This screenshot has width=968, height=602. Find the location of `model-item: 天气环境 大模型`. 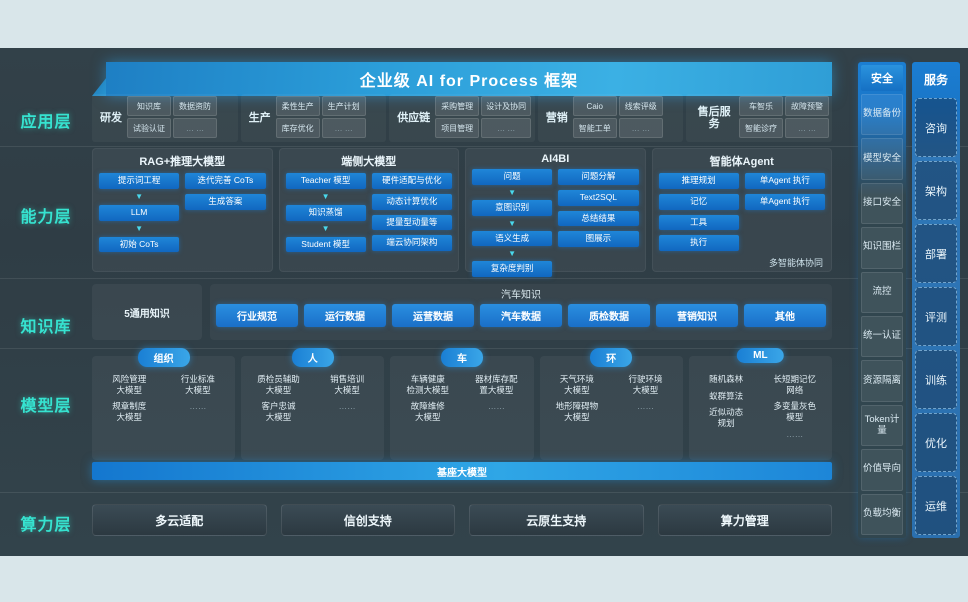

model-item: 天气环境 大模型 is located at coordinates (576, 384).